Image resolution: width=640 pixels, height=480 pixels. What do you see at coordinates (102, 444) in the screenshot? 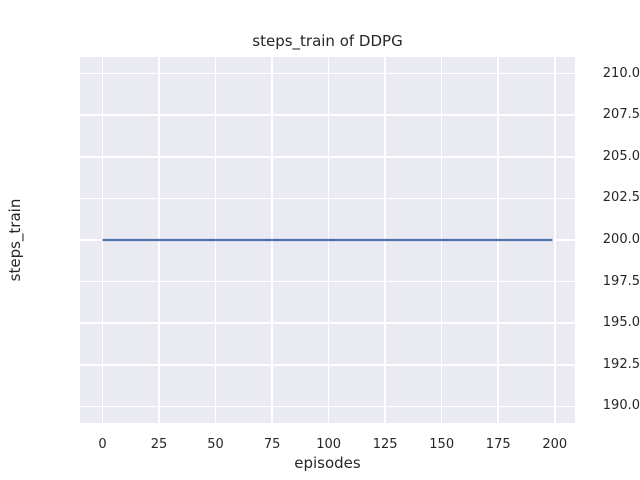
I see `x-tick-label: 0` at bounding box center [102, 444].